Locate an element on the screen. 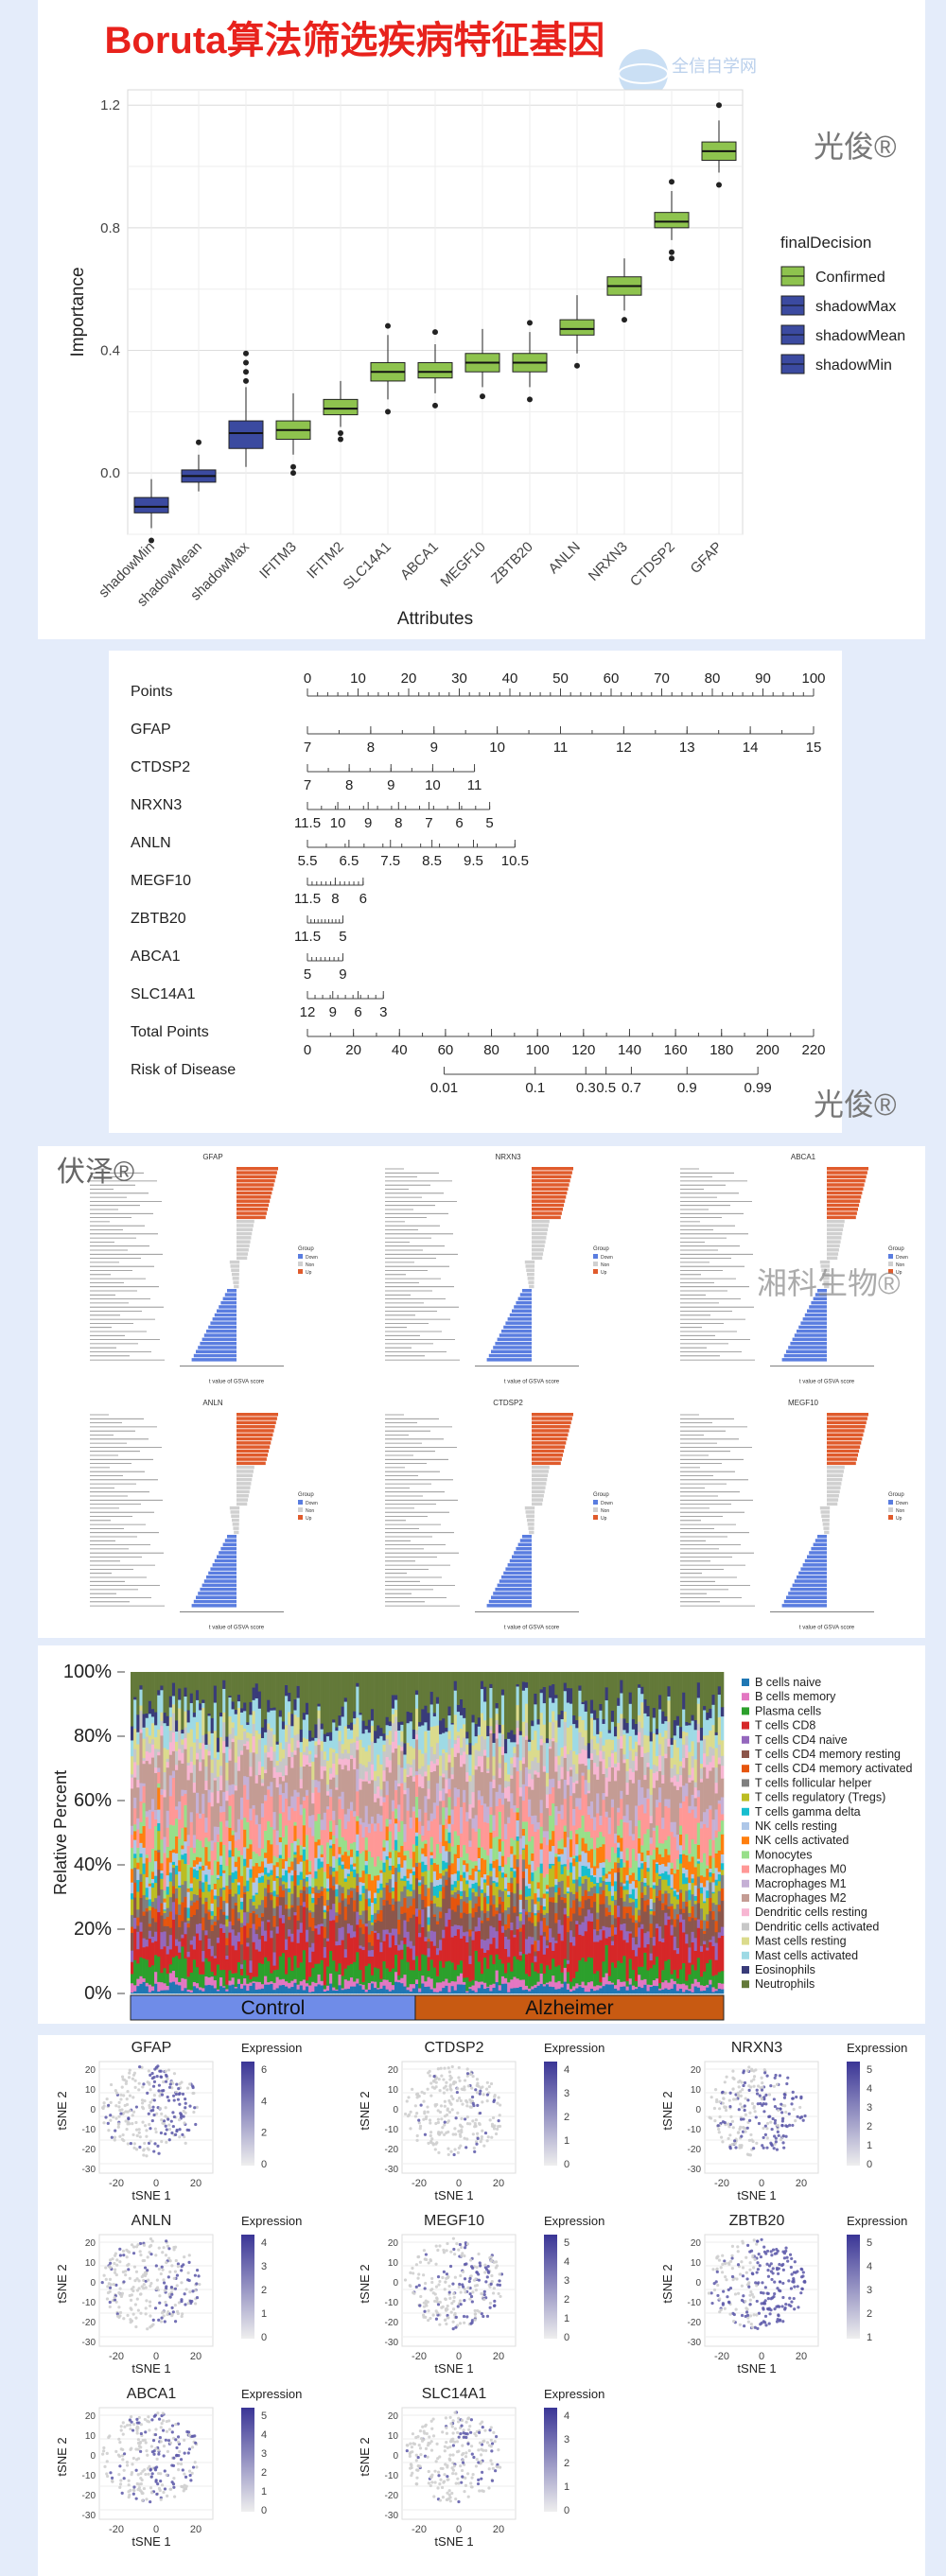  gsea-legend-swatch is located at coordinates (595, 1517).